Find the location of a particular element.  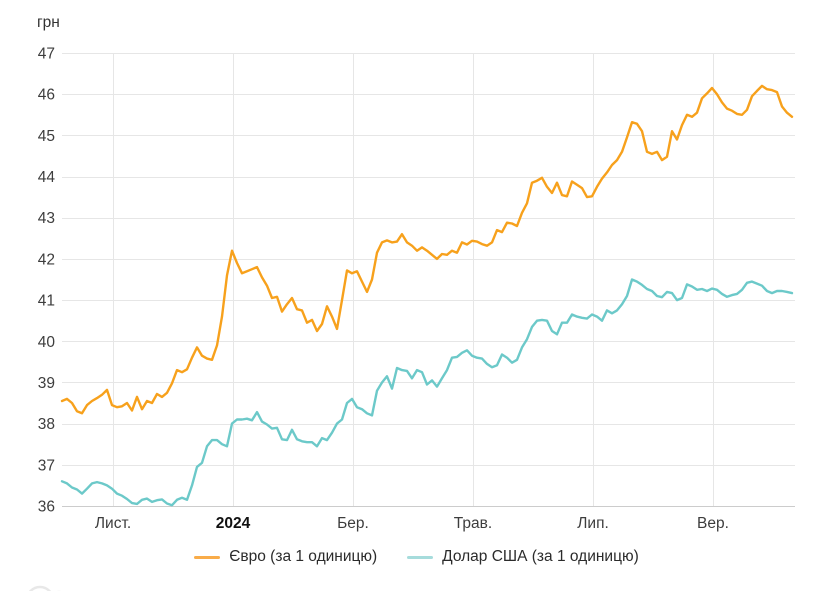

y-tick-label: 37 is located at coordinates (46, 465).